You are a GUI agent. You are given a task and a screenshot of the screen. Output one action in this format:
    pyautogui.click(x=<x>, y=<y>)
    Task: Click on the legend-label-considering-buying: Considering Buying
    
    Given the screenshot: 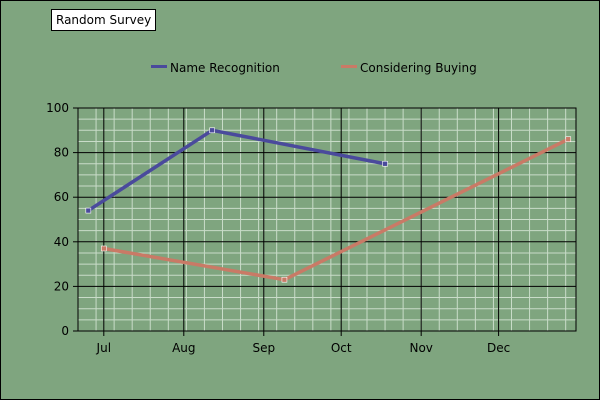 What is the action you would take?
    pyautogui.click(x=418, y=68)
    